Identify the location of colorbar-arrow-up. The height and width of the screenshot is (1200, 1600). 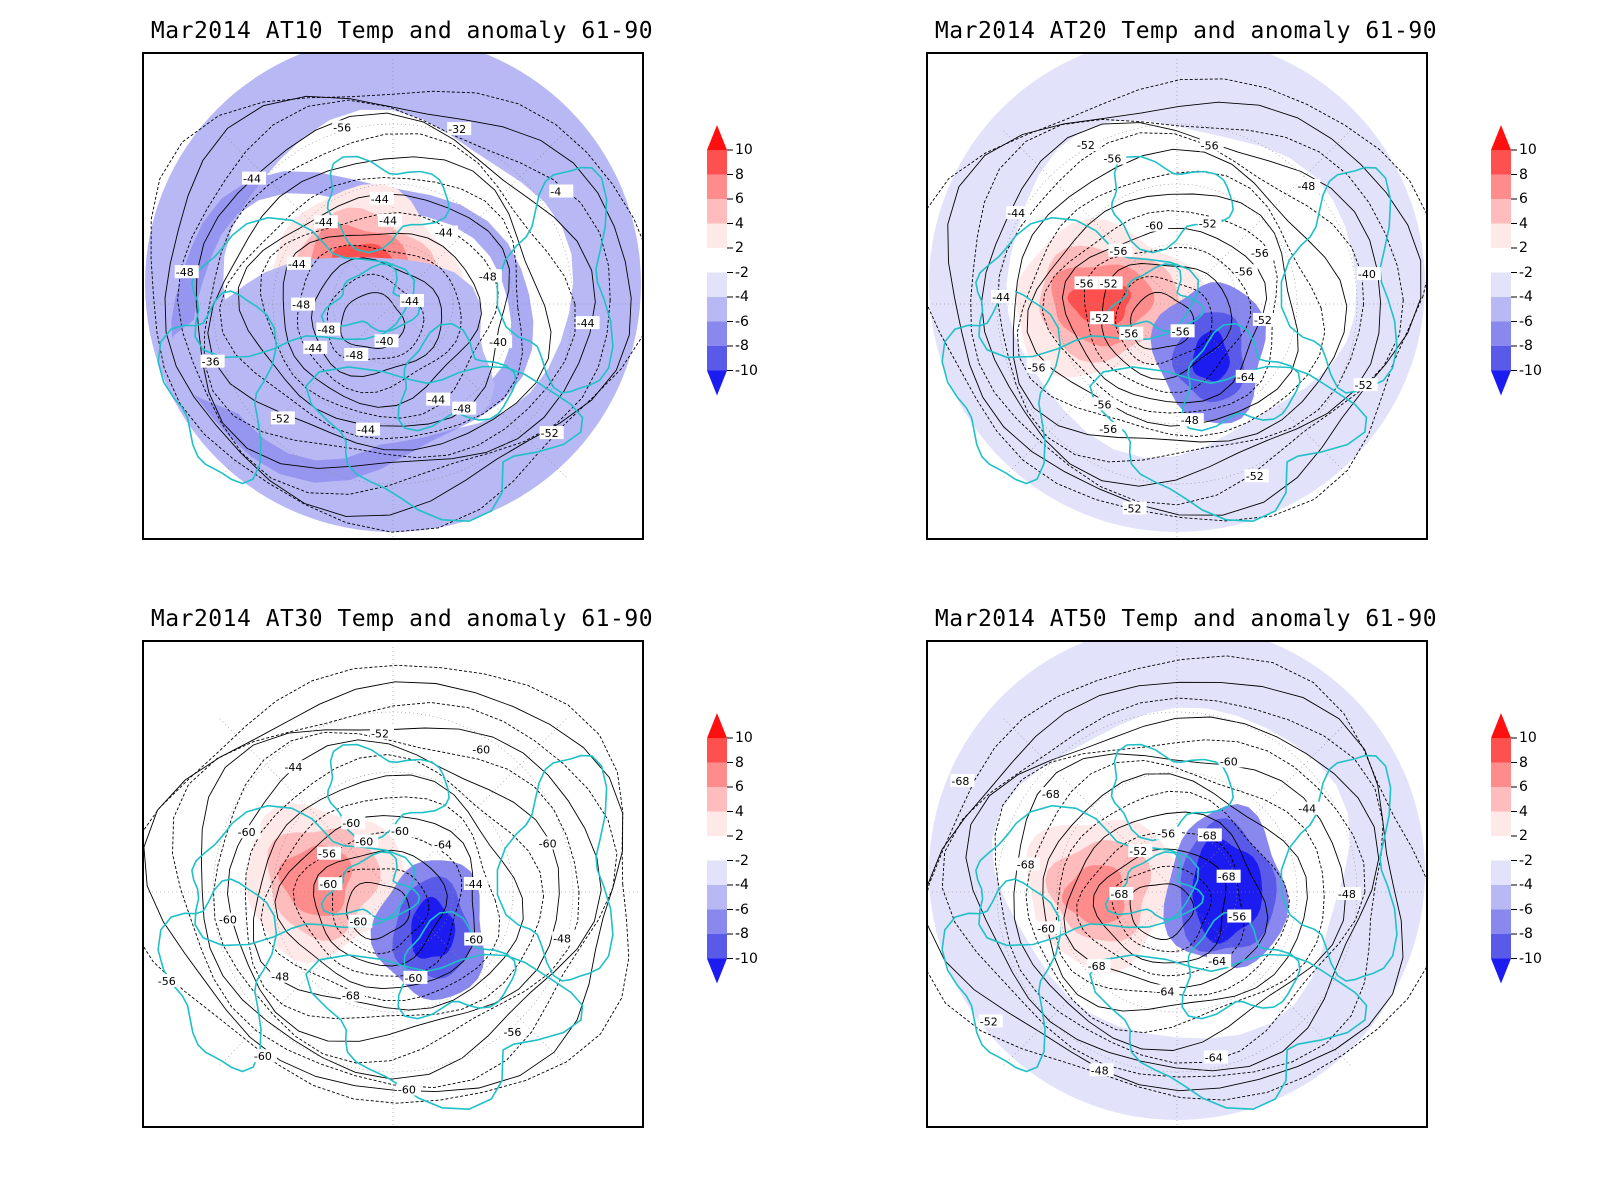
(1501, 725).